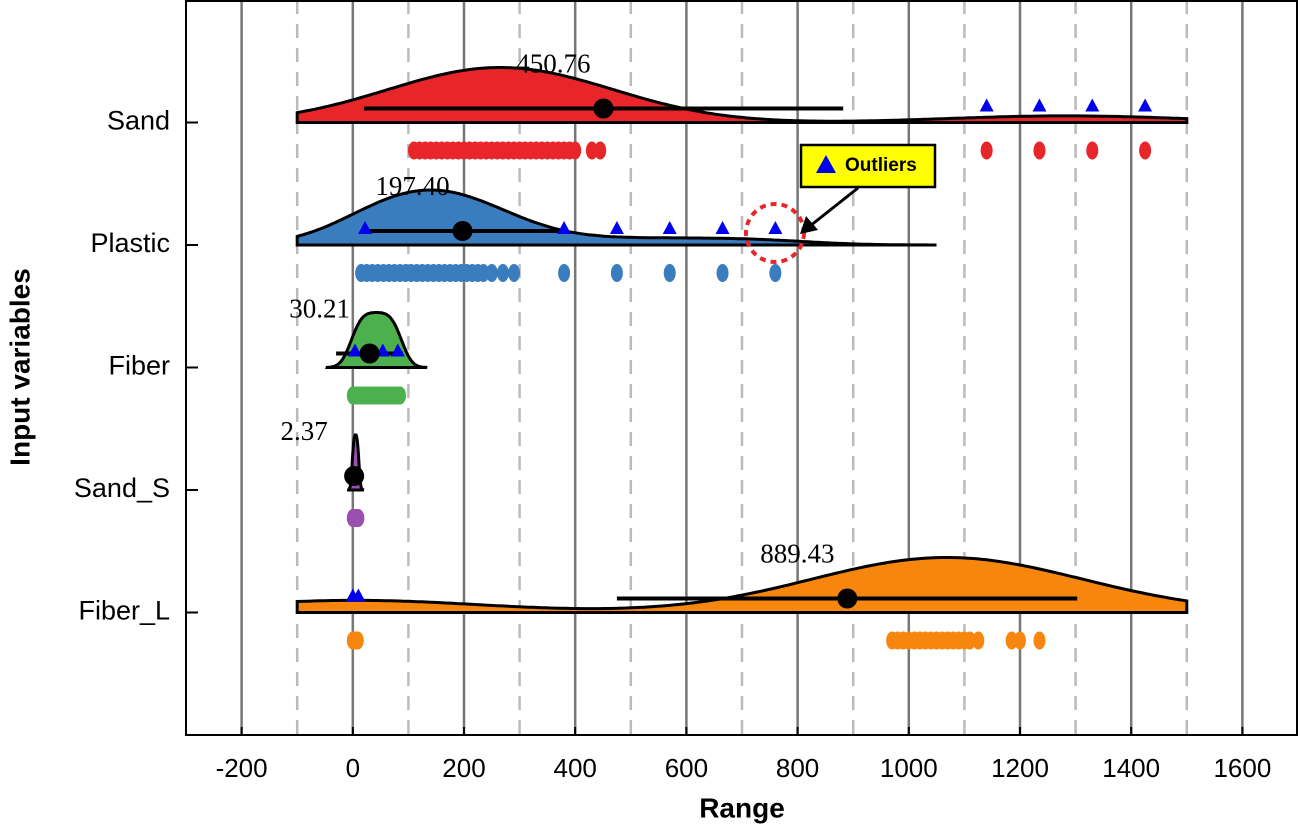 This screenshot has width=1300, height=833. Describe the element at coordinates (130, 243) in the screenshot. I see `category-label: Plastic` at that location.